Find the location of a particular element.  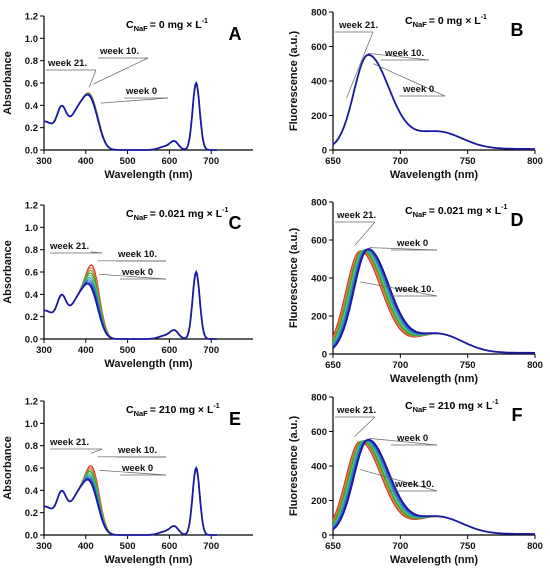

y-tick-label: 1.0 is located at coordinates (31, 424).